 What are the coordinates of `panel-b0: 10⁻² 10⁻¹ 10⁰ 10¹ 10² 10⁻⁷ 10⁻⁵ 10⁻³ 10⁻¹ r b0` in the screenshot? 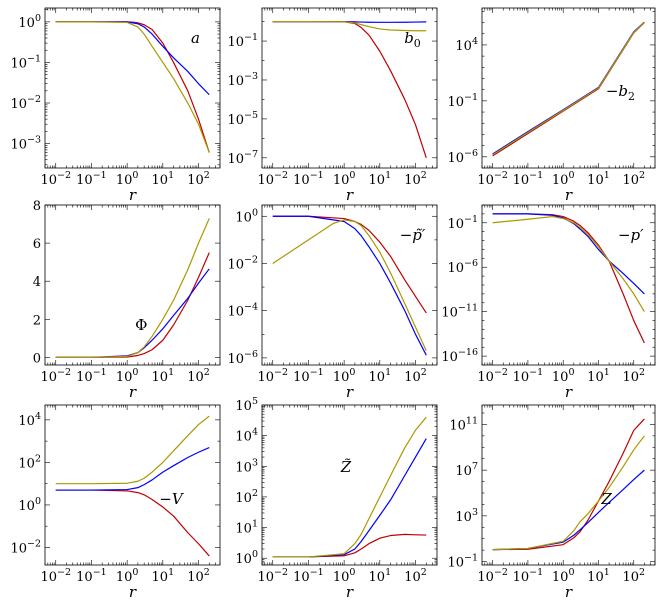 It's located at (332, 105).